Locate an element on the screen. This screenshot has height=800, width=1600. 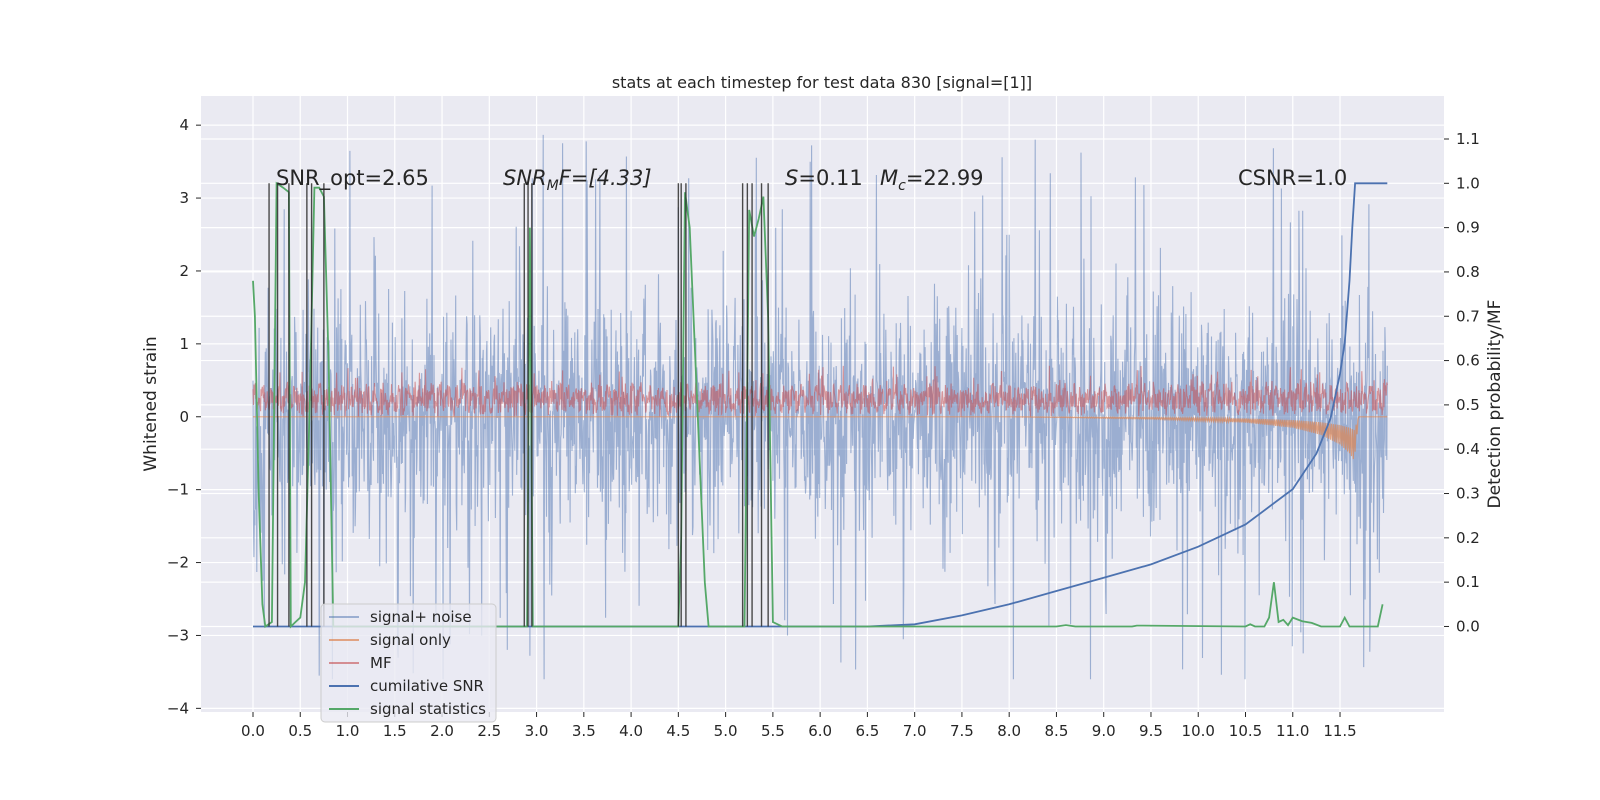
y-tick-label: −3 is located at coordinates (178, 635).